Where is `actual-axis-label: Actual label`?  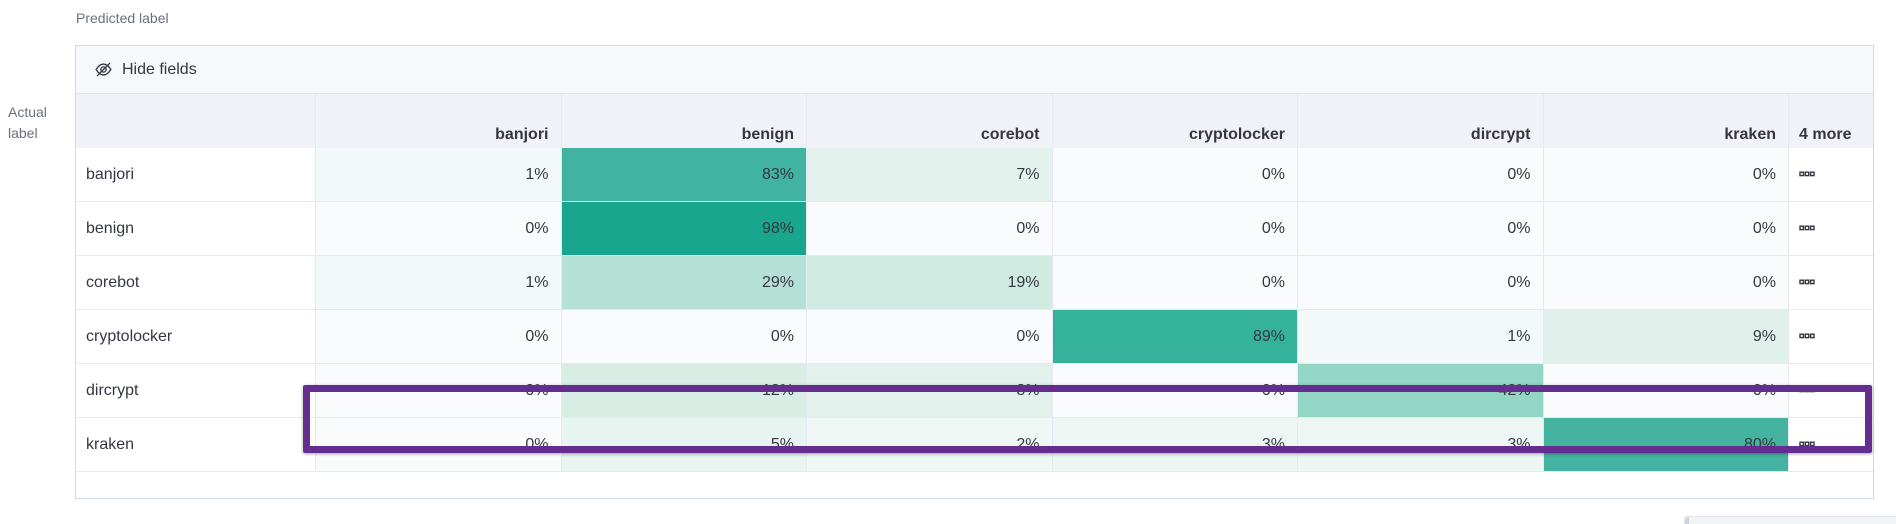 actual-axis-label: Actual label is located at coordinates (27, 122).